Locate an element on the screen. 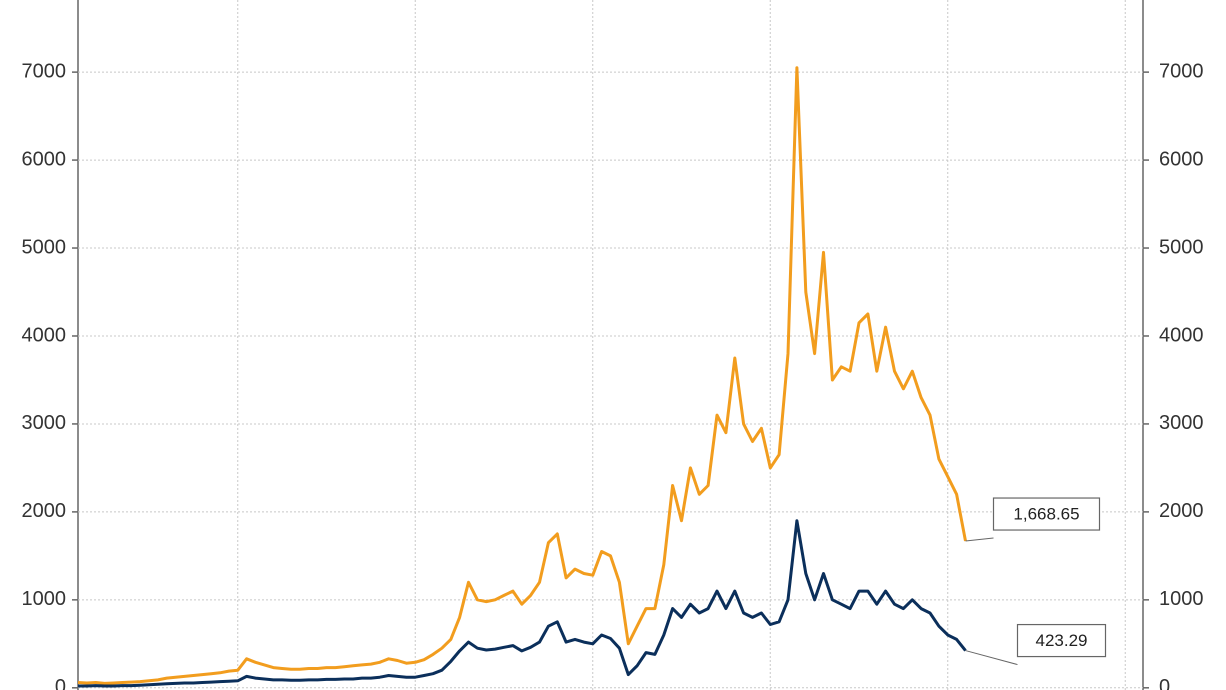 This screenshot has width=1226, height=690. y-tick-label: 6000 is located at coordinates (44, 159).